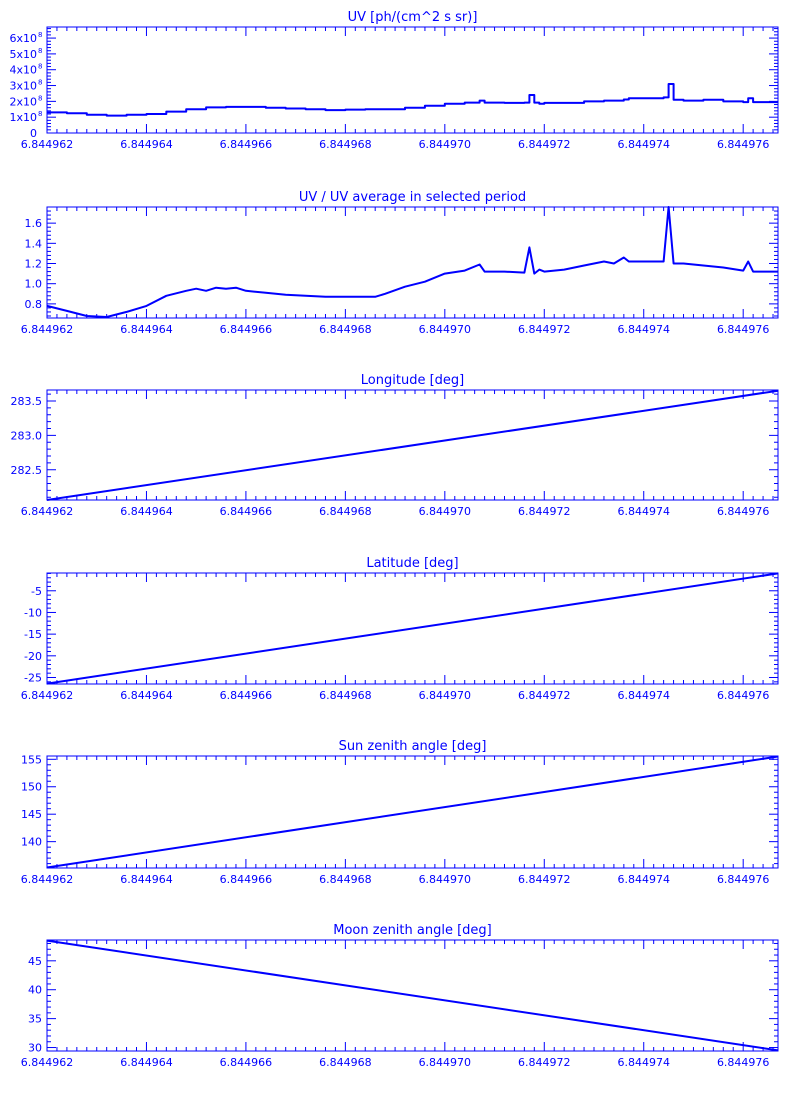  What do you see at coordinates (31, 814) in the screenshot?
I see `y-tick-label: 145` at bounding box center [31, 814].